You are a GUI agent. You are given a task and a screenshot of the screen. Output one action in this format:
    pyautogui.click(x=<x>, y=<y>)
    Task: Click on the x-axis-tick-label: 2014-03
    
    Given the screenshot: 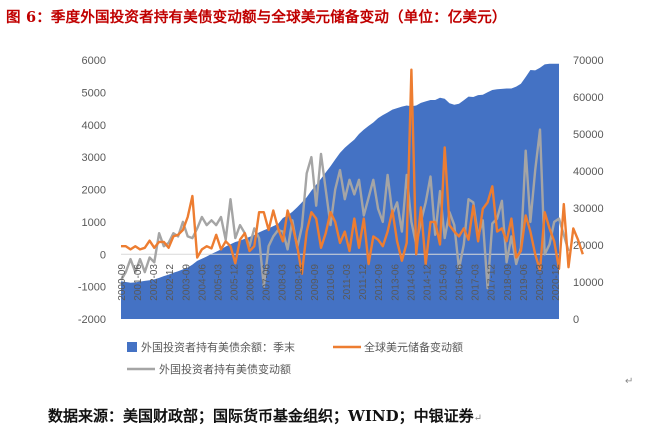 What is the action you would take?
    pyautogui.click(x=411, y=282)
    